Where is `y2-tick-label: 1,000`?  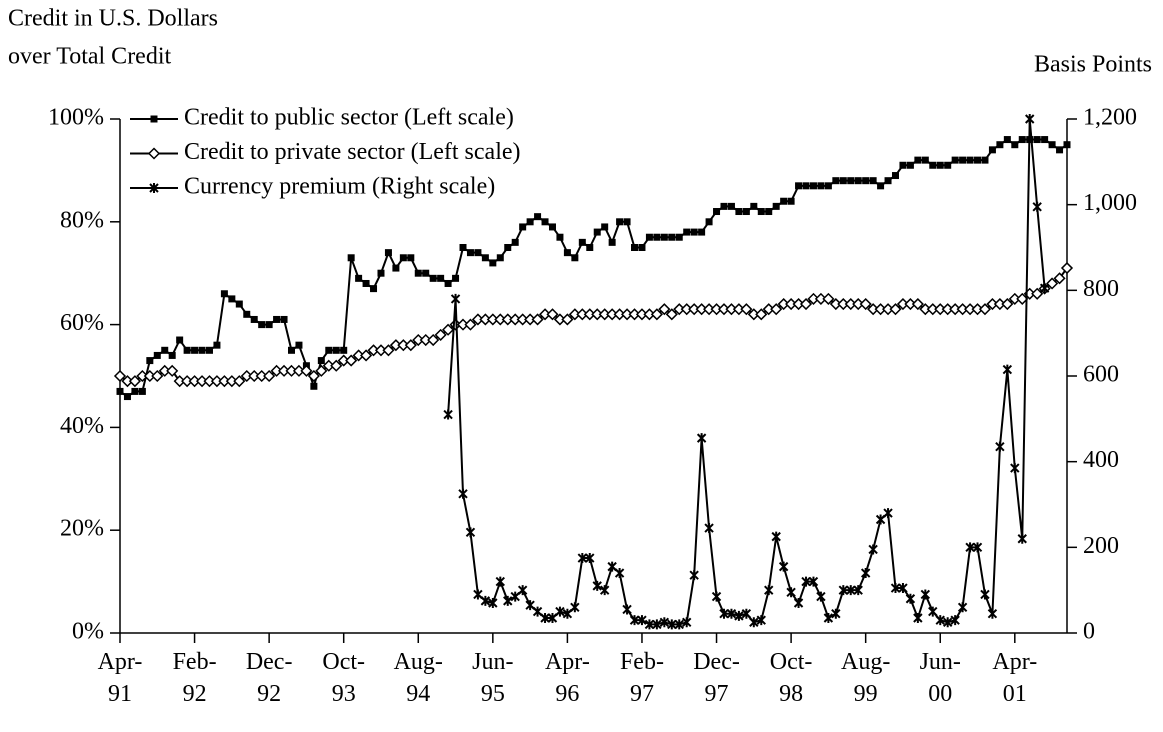 y2-tick-label: 1,000 is located at coordinates (1110, 203).